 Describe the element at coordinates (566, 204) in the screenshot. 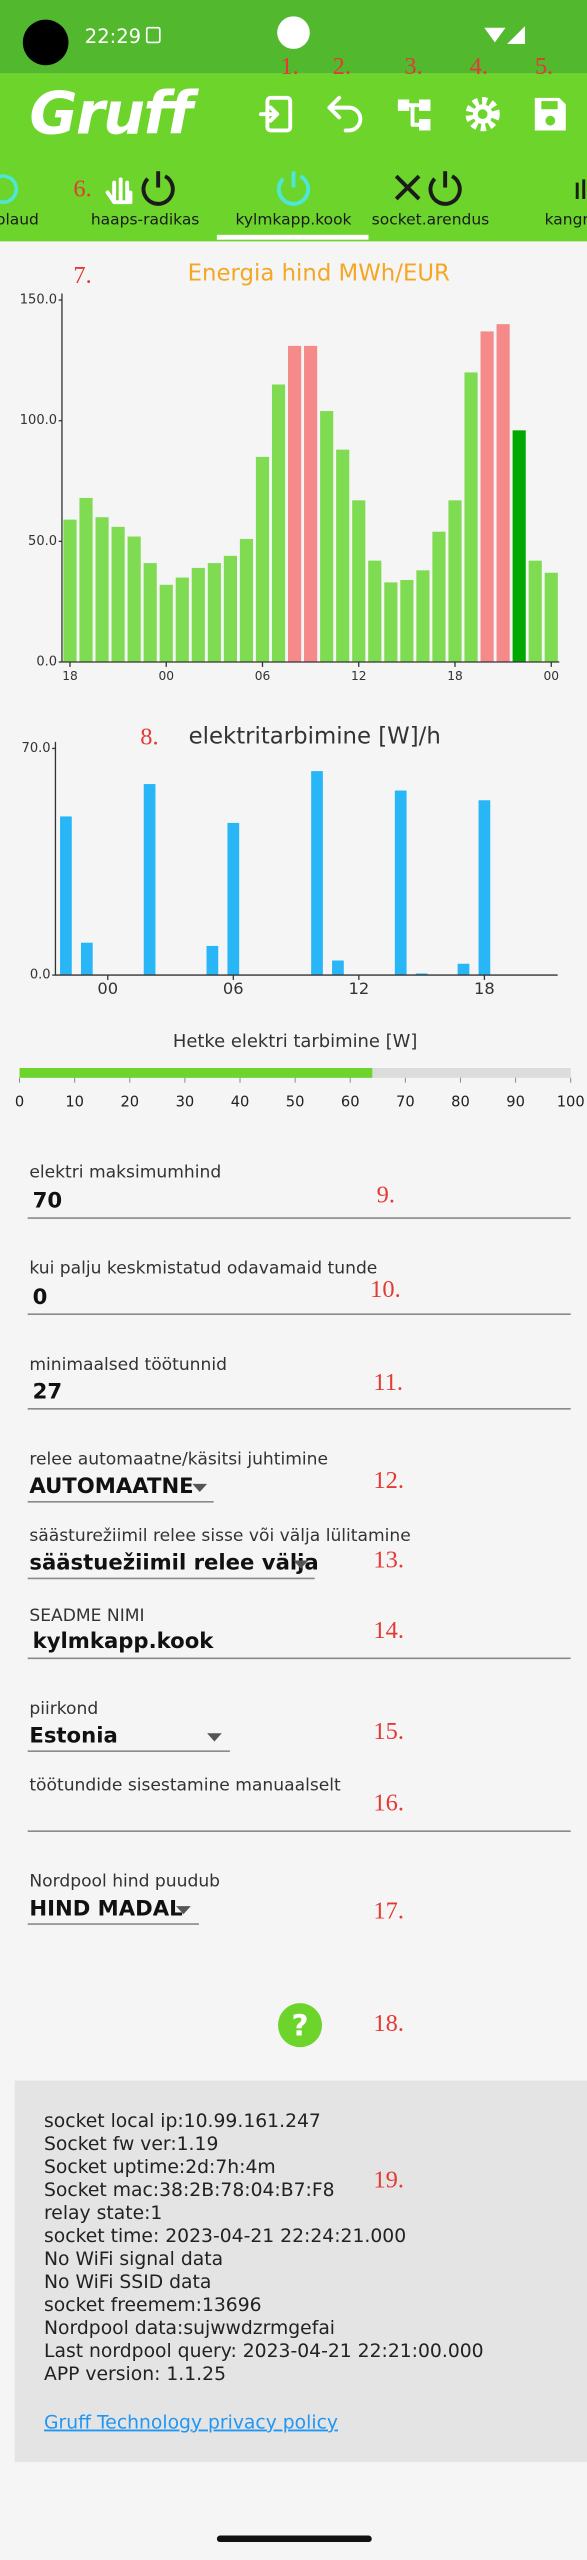

I see `tab: kangr` at that location.